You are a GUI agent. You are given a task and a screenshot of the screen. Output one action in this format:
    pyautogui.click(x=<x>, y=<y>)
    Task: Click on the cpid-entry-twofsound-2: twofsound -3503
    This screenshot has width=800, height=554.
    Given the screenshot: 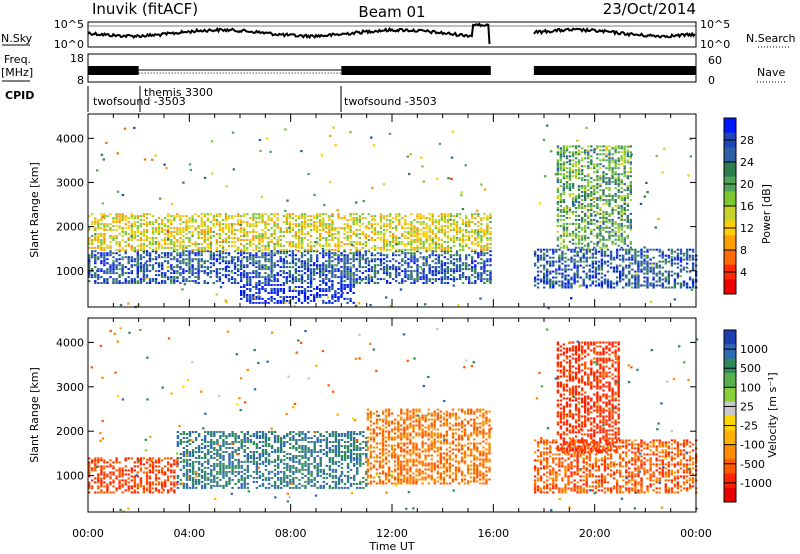 What is the action you would take?
    pyautogui.click(x=390, y=101)
    